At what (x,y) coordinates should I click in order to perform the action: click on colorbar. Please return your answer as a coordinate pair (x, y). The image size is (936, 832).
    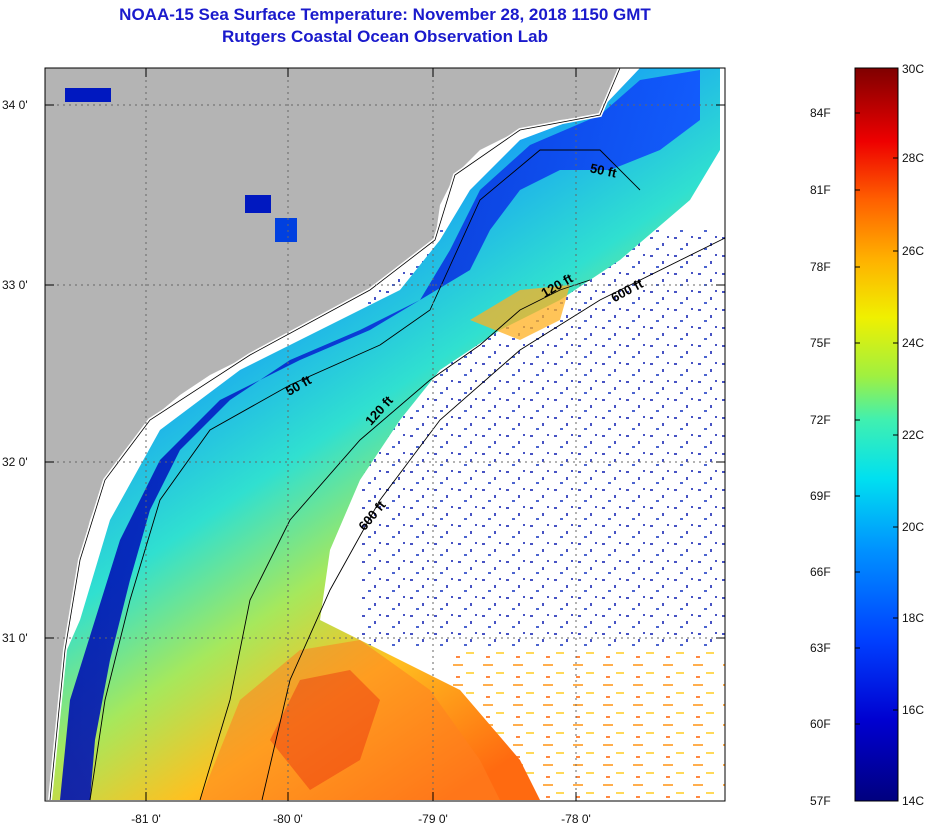
    Looking at the image, I should click on (876, 434).